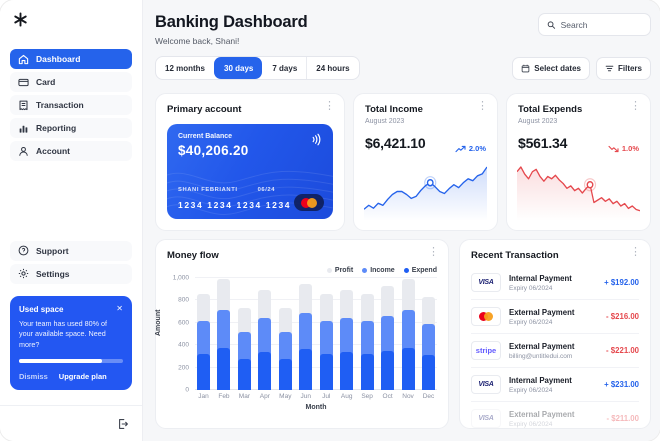 This screenshot has height=441, width=660. I want to click on mastercard-logo, so click(486, 316).